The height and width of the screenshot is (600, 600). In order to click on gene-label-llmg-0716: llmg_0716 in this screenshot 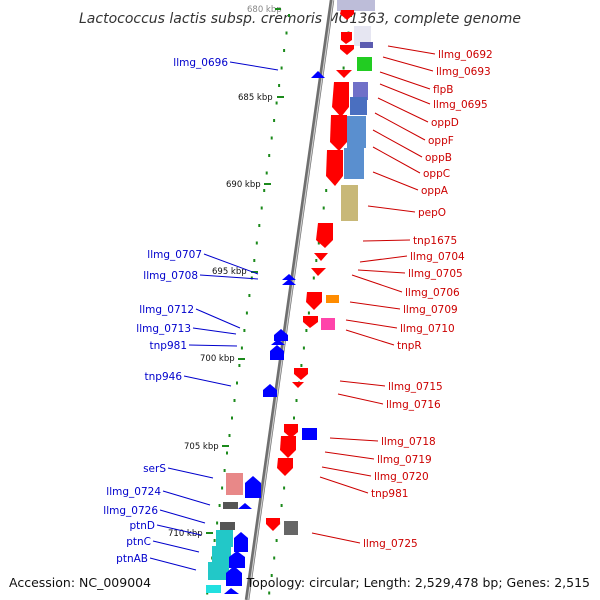, I will do `click(413, 405)`.